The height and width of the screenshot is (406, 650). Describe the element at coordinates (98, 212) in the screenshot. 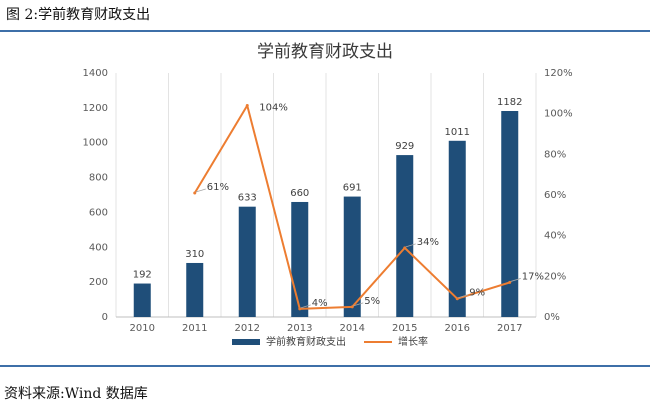

I see `y-left-tick-label: 600` at that location.